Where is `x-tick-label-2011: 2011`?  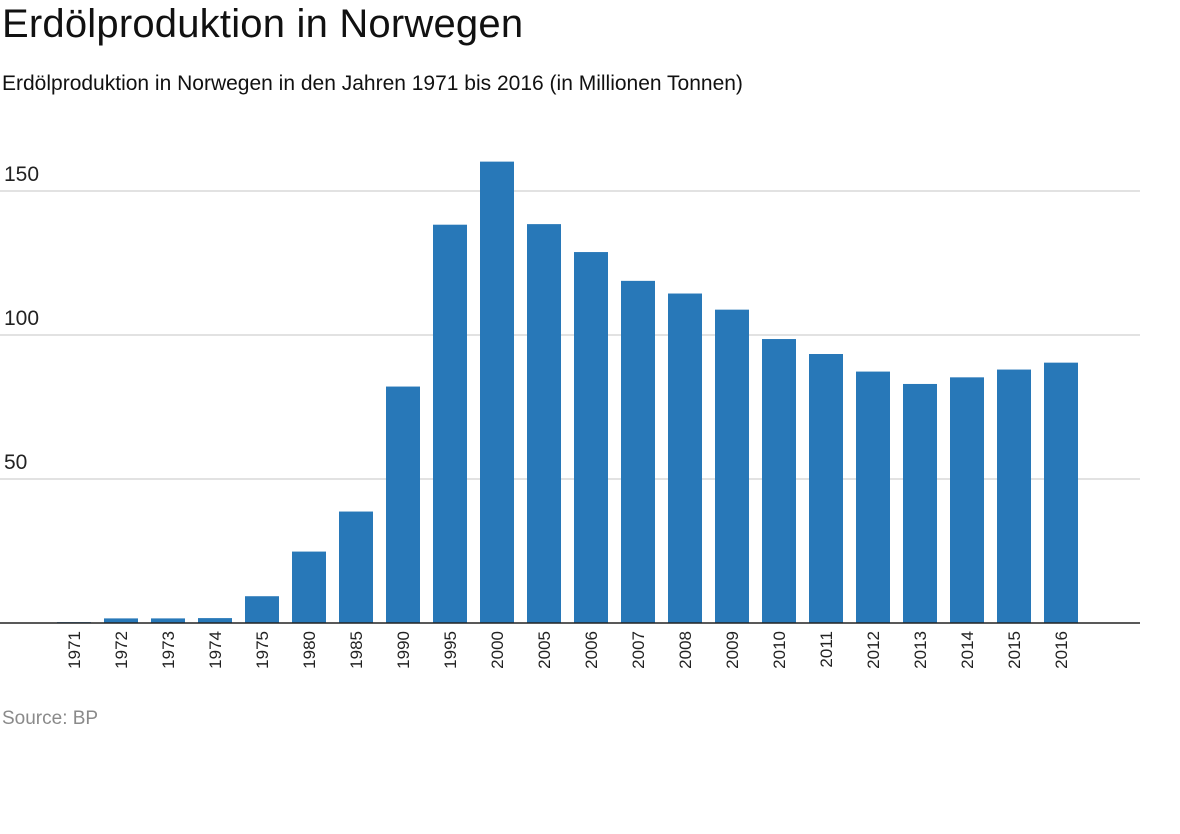
x-tick-label-2011: 2011 is located at coordinates (826, 649).